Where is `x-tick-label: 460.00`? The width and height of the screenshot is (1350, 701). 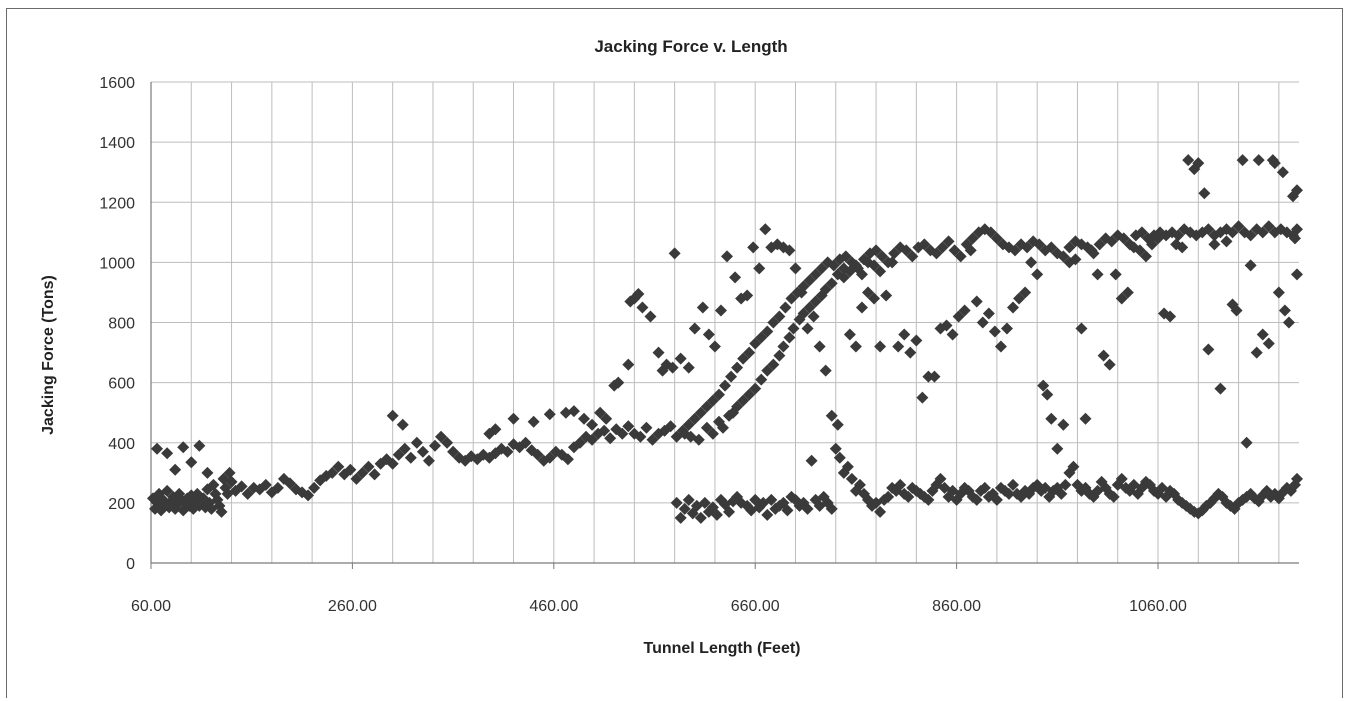
x-tick-label: 460.00 is located at coordinates (553, 606).